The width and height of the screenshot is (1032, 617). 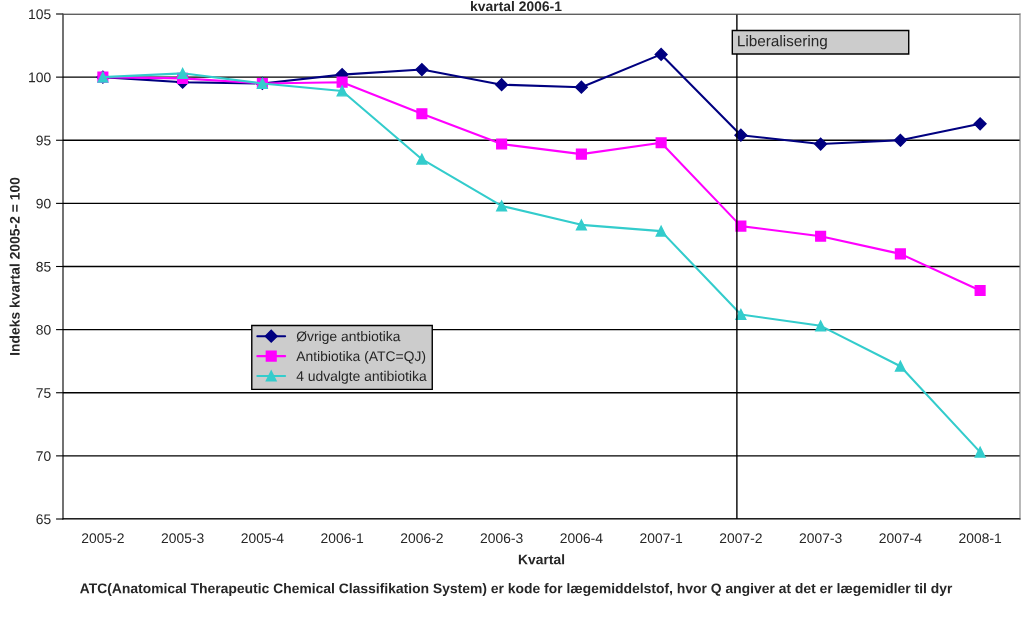 What do you see at coordinates (43, 393) in the screenshot?
I see `y-tick-label: 75` at bounding box center [43, 393].